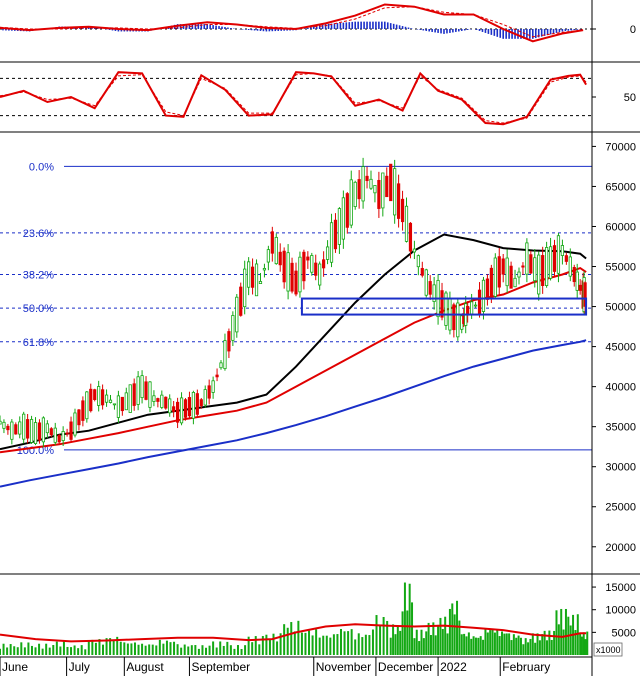 The height and width of the screenshot is (676, 640). What do you see at coordinates (620, 388) in the screenshot?
I see `price-tick-label: 40000` at bounding box center [620, 388].